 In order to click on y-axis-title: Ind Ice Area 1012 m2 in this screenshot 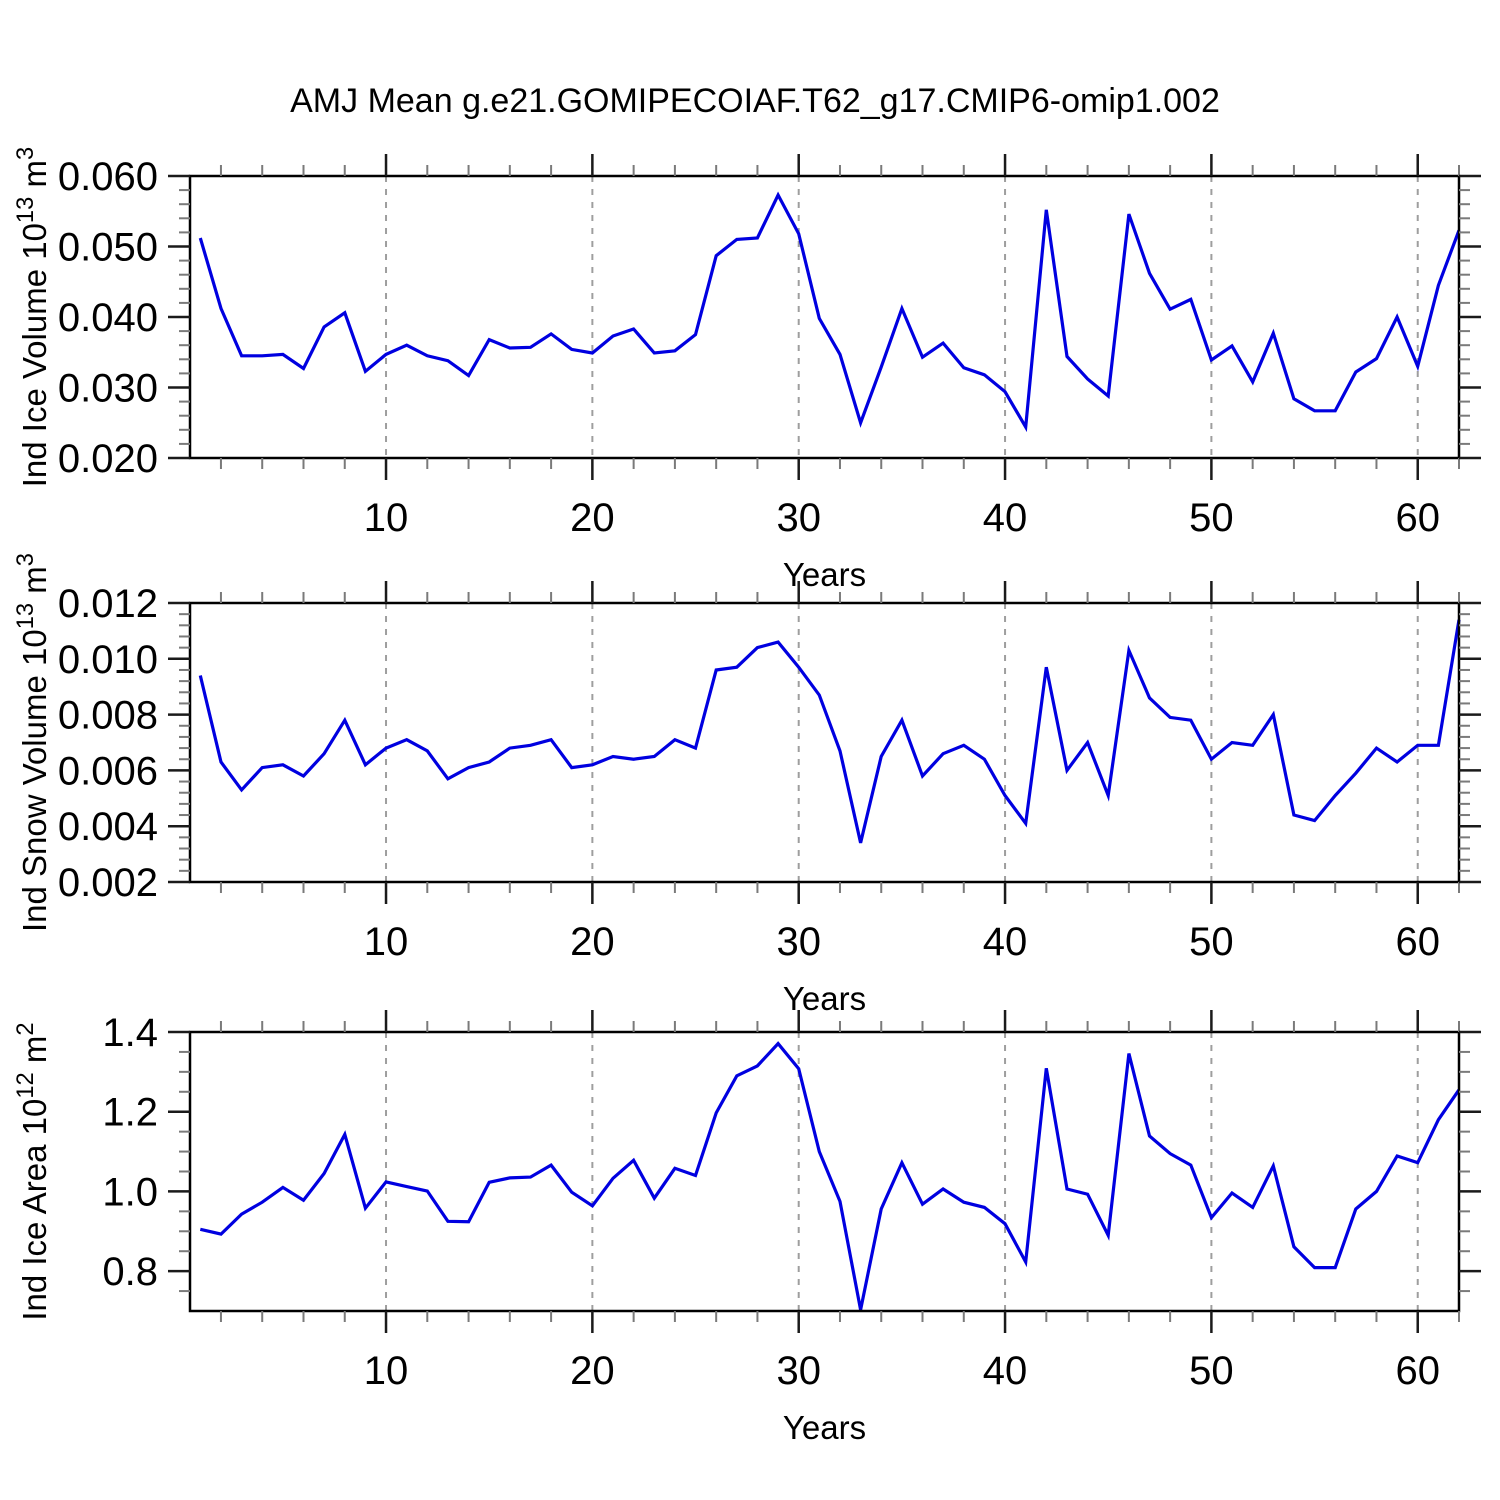, I will do `click(32, 1171)`.